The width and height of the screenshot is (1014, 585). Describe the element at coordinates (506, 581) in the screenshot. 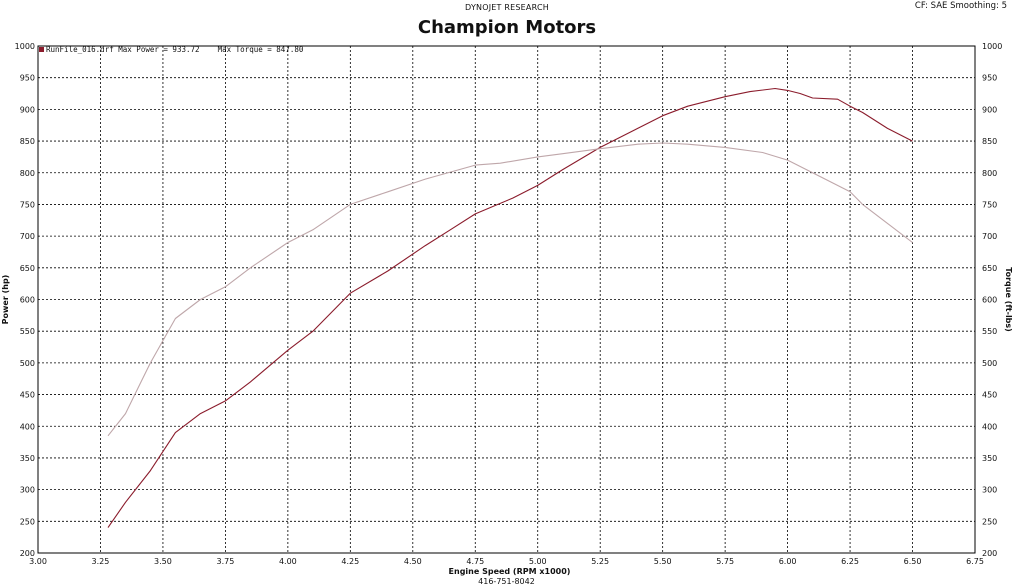

I see `footer-phone: 416-751-8042` at that location.